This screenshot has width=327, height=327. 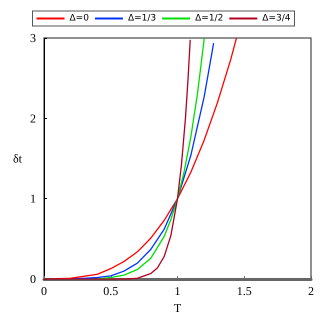 What do you see at coordinates (276, 19) in the screenshot?
I see `legend-label: Δ=3/4` at bounding box center [276, 19].